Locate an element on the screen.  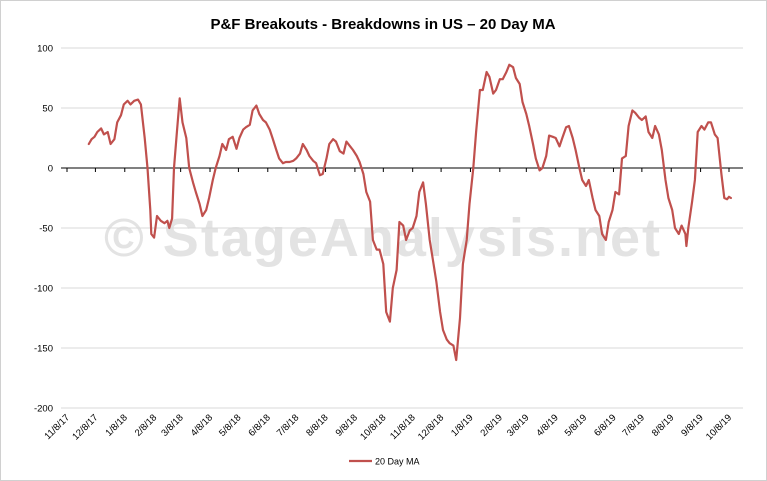
x-tick-label: 10/8/19 is located at coordinates (719, 427).